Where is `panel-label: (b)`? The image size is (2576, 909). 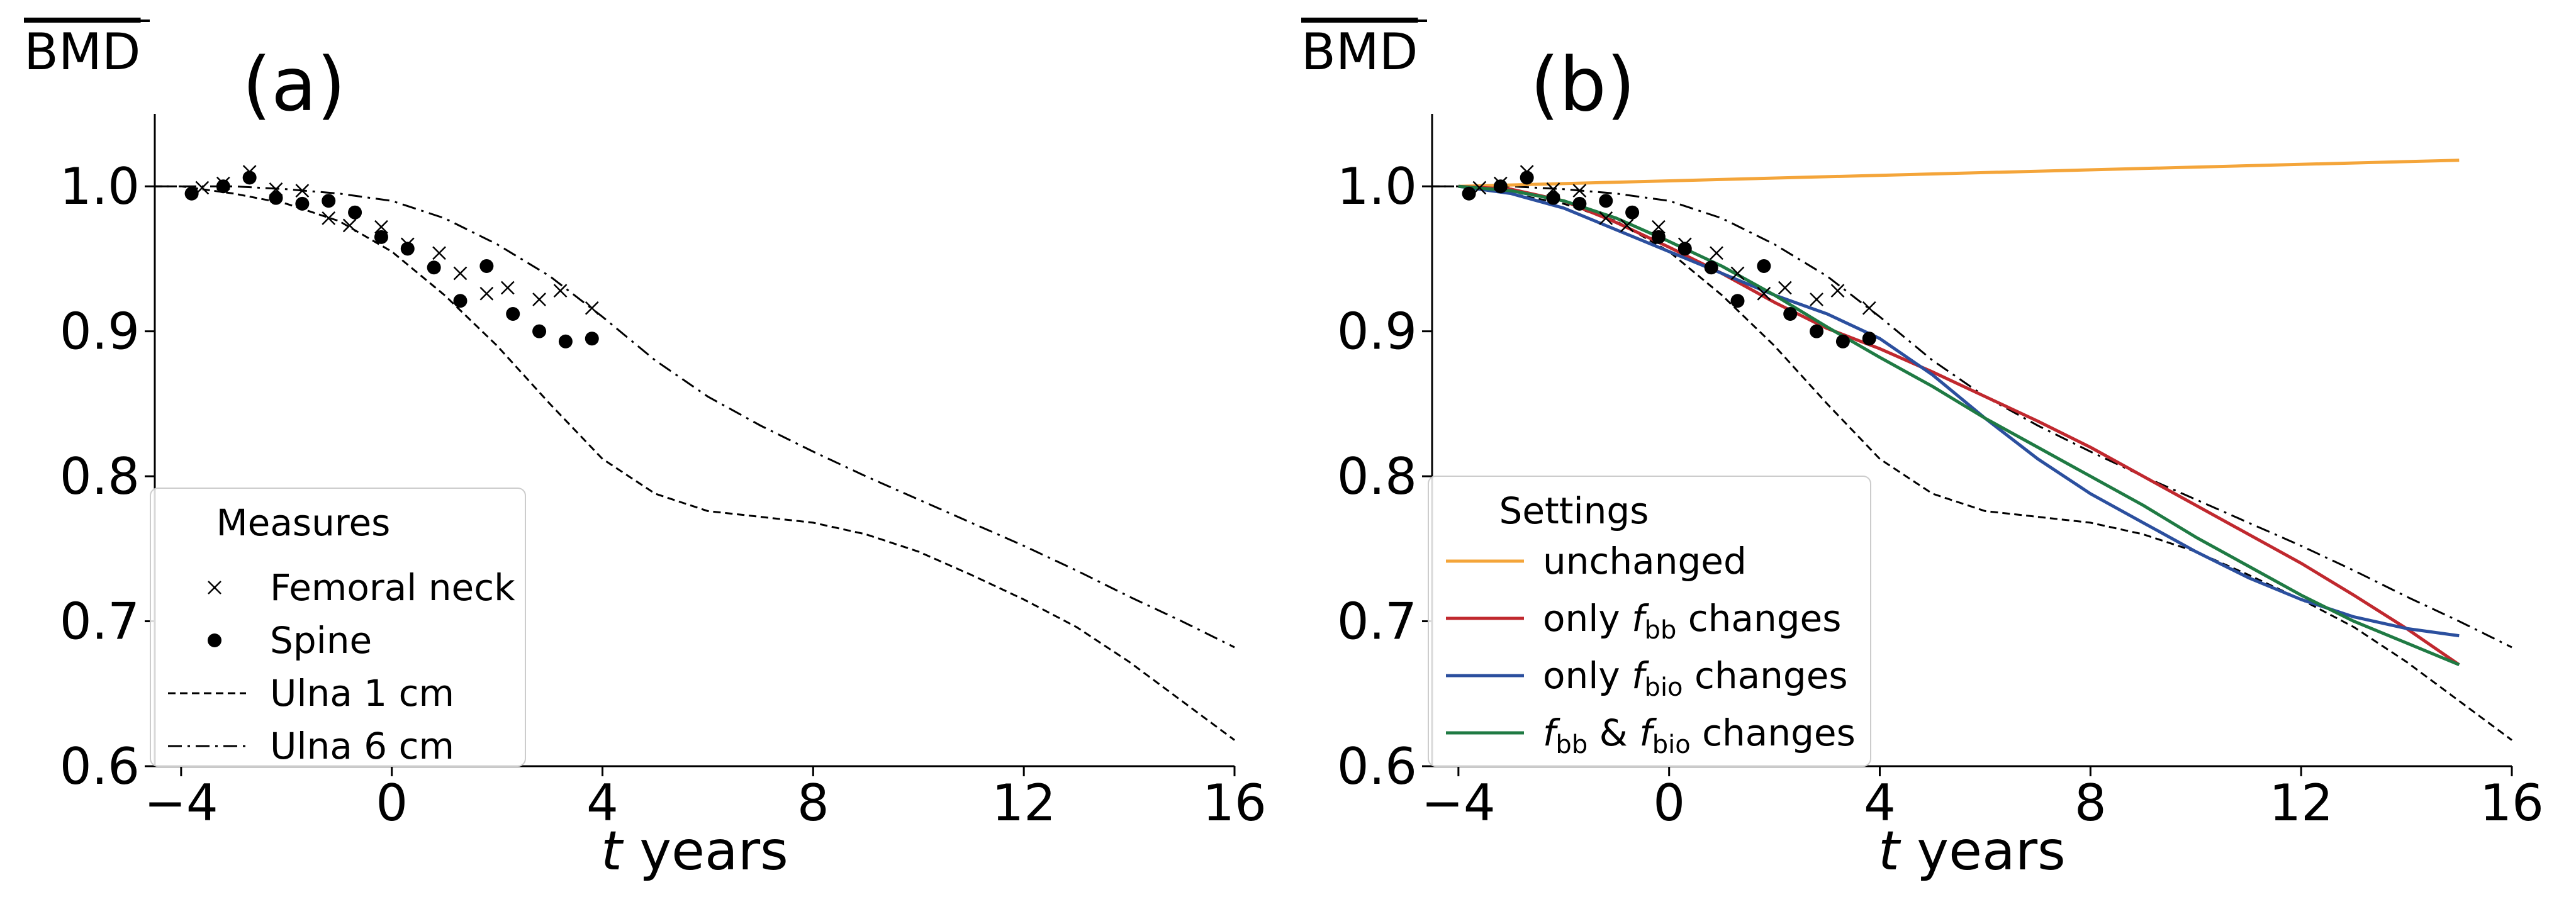 panel-label: (b) is located at coordinates (1582, 84).